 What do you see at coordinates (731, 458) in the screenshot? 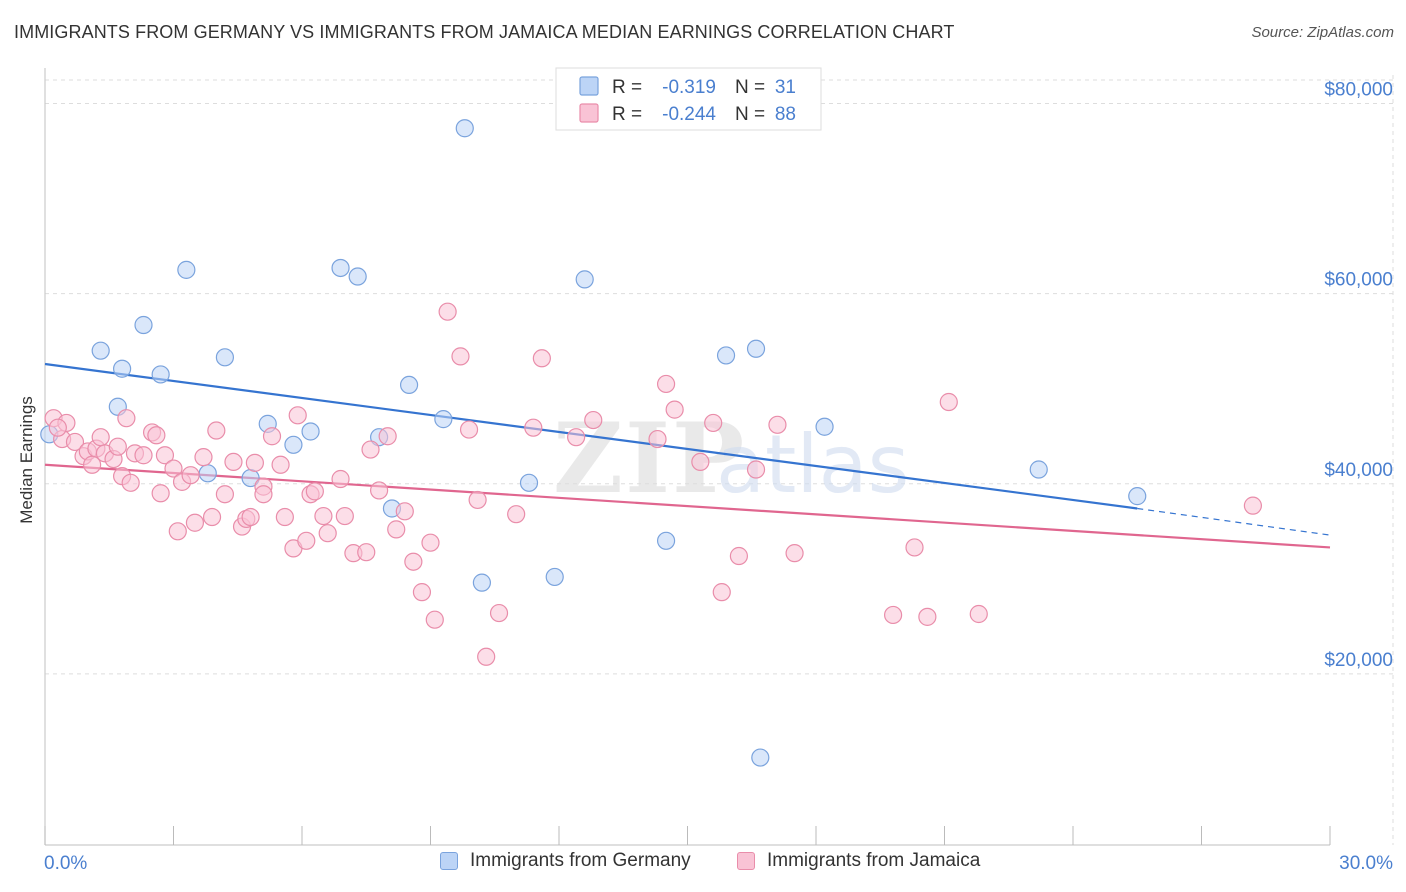
I see `watermark-layer: ZIPatlas` at bounding box center [731, 458].